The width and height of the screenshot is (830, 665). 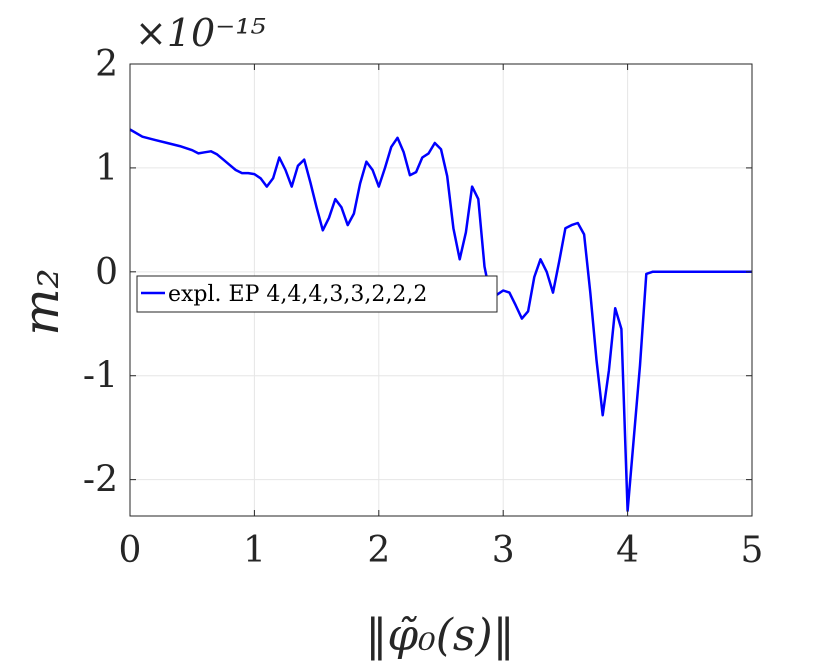 I want to click on y-tick-label: 2, so click(x=106, y=64).